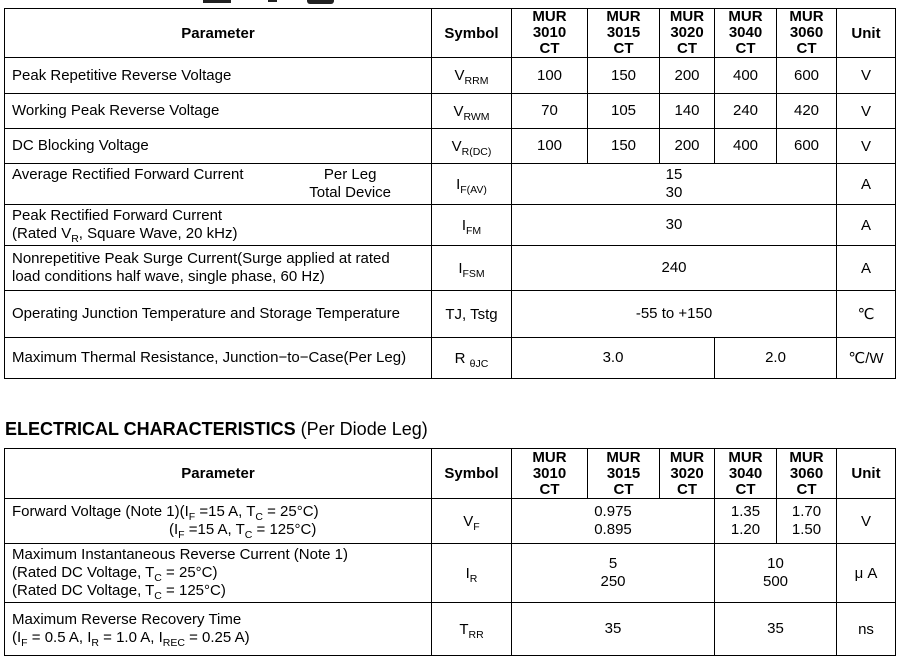  Describe the element at coordinates (674, 174) in the screenshot. I see `text-line: 15` at that location.